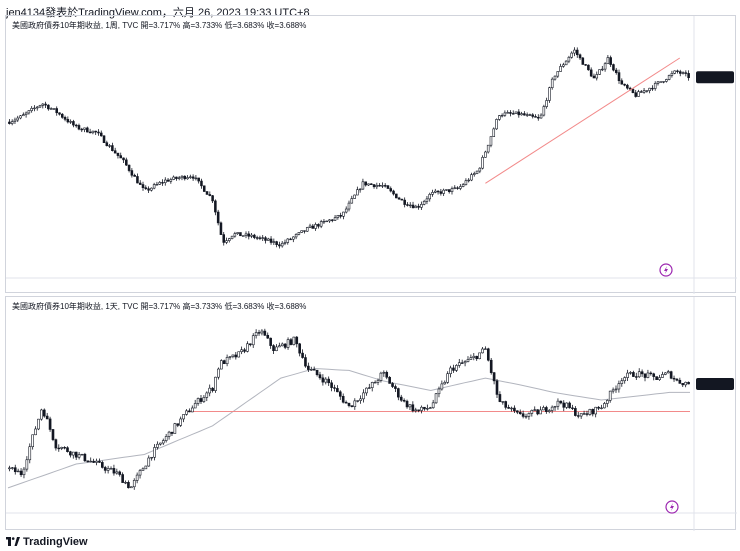  Describe the element at coordinates (47, 542) in the screenshot. I see `footer-brand: TradingView` at that location.